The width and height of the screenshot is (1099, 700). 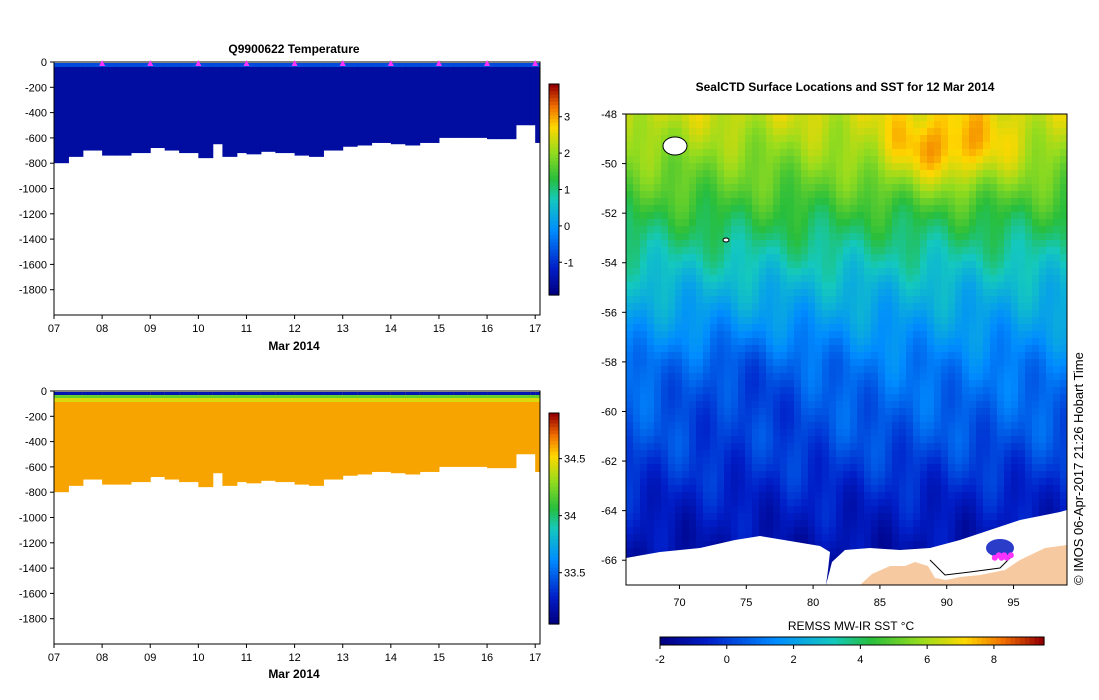 I want to click on temperature-chart-title: Q9900622 Temperature, so click(x=294, y=49).